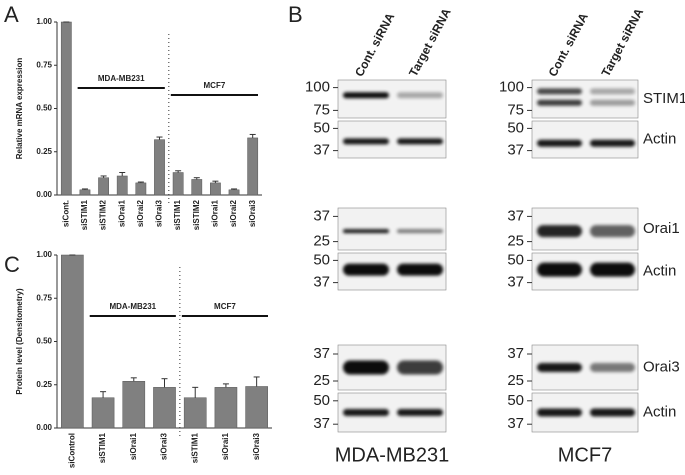 This screenshot has width=685, height=475. Describe the element at coordinates (295, 14) in the screenshot. I see `panel-label: B` at that location.